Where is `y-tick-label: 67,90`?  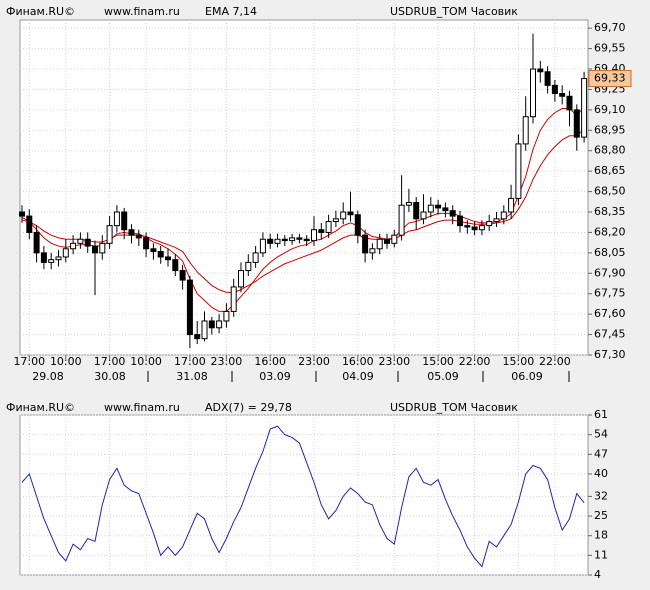 y-tick-label: 67,90 is located at coordinates (610, 272).